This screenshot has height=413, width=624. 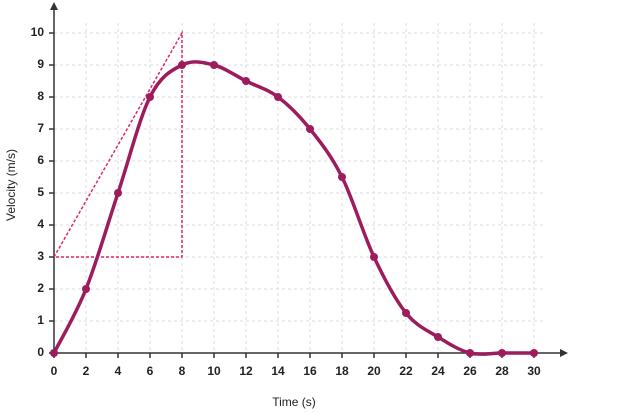 What do you see at coordinates (40, 96) in the screenshot?
I see `y-tick-label: 8` at bounding box center [40, 96].